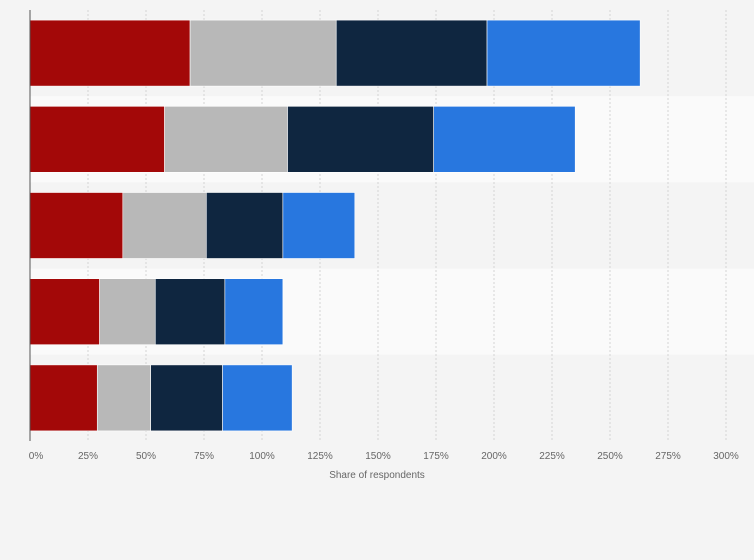 This screenshot has height=560, width=754. I want to click on bar-row4-seg3, so click(190, 312).